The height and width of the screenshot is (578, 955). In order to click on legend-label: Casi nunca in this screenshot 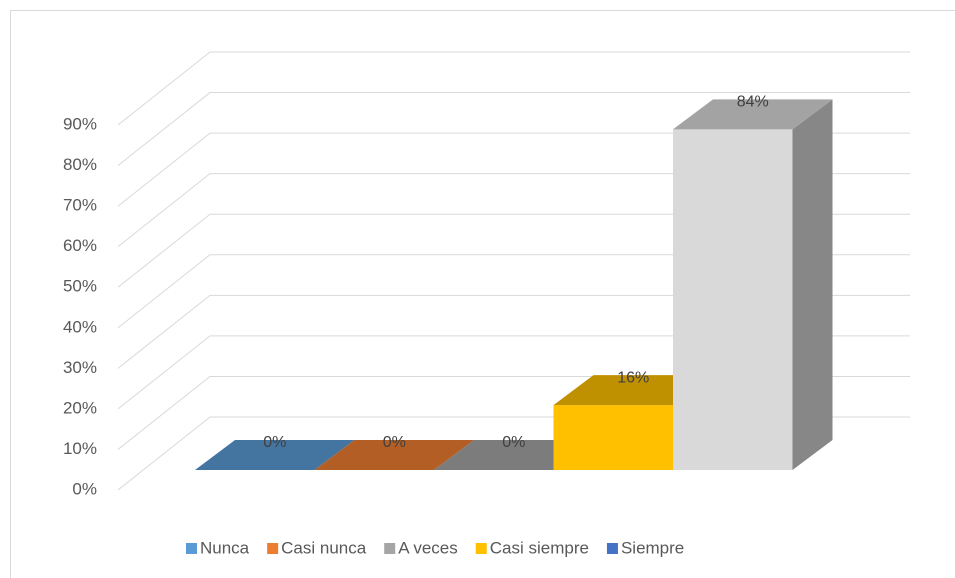, I will do `click(324, 547)`.